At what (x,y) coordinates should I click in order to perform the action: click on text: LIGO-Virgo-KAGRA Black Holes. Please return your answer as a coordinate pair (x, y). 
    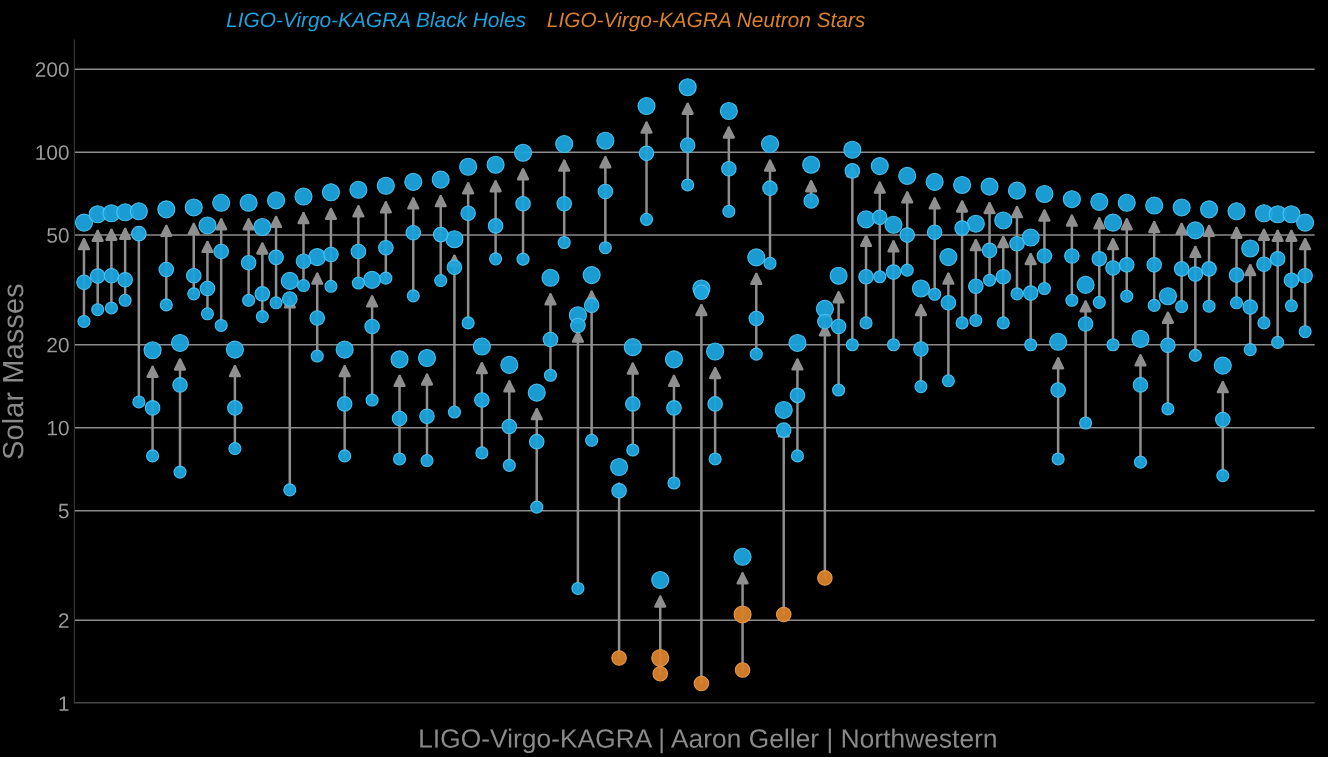
    Looking at the image, I should click on (376, 21).